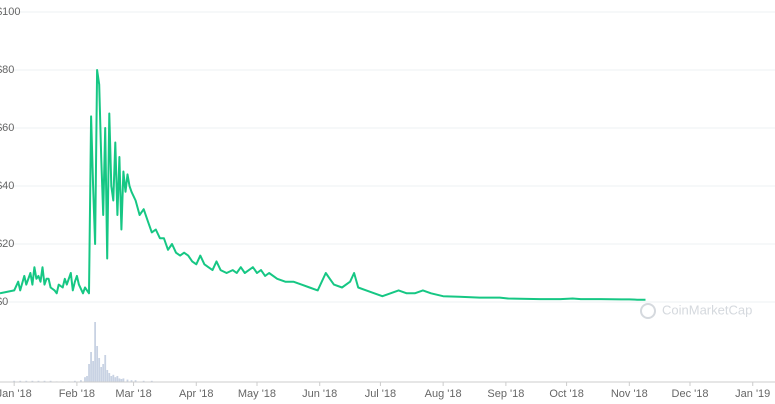  Describe the element at coordinates (629, 394) in the screenshot. I see `x-tick-label: Nov '18` at that location.